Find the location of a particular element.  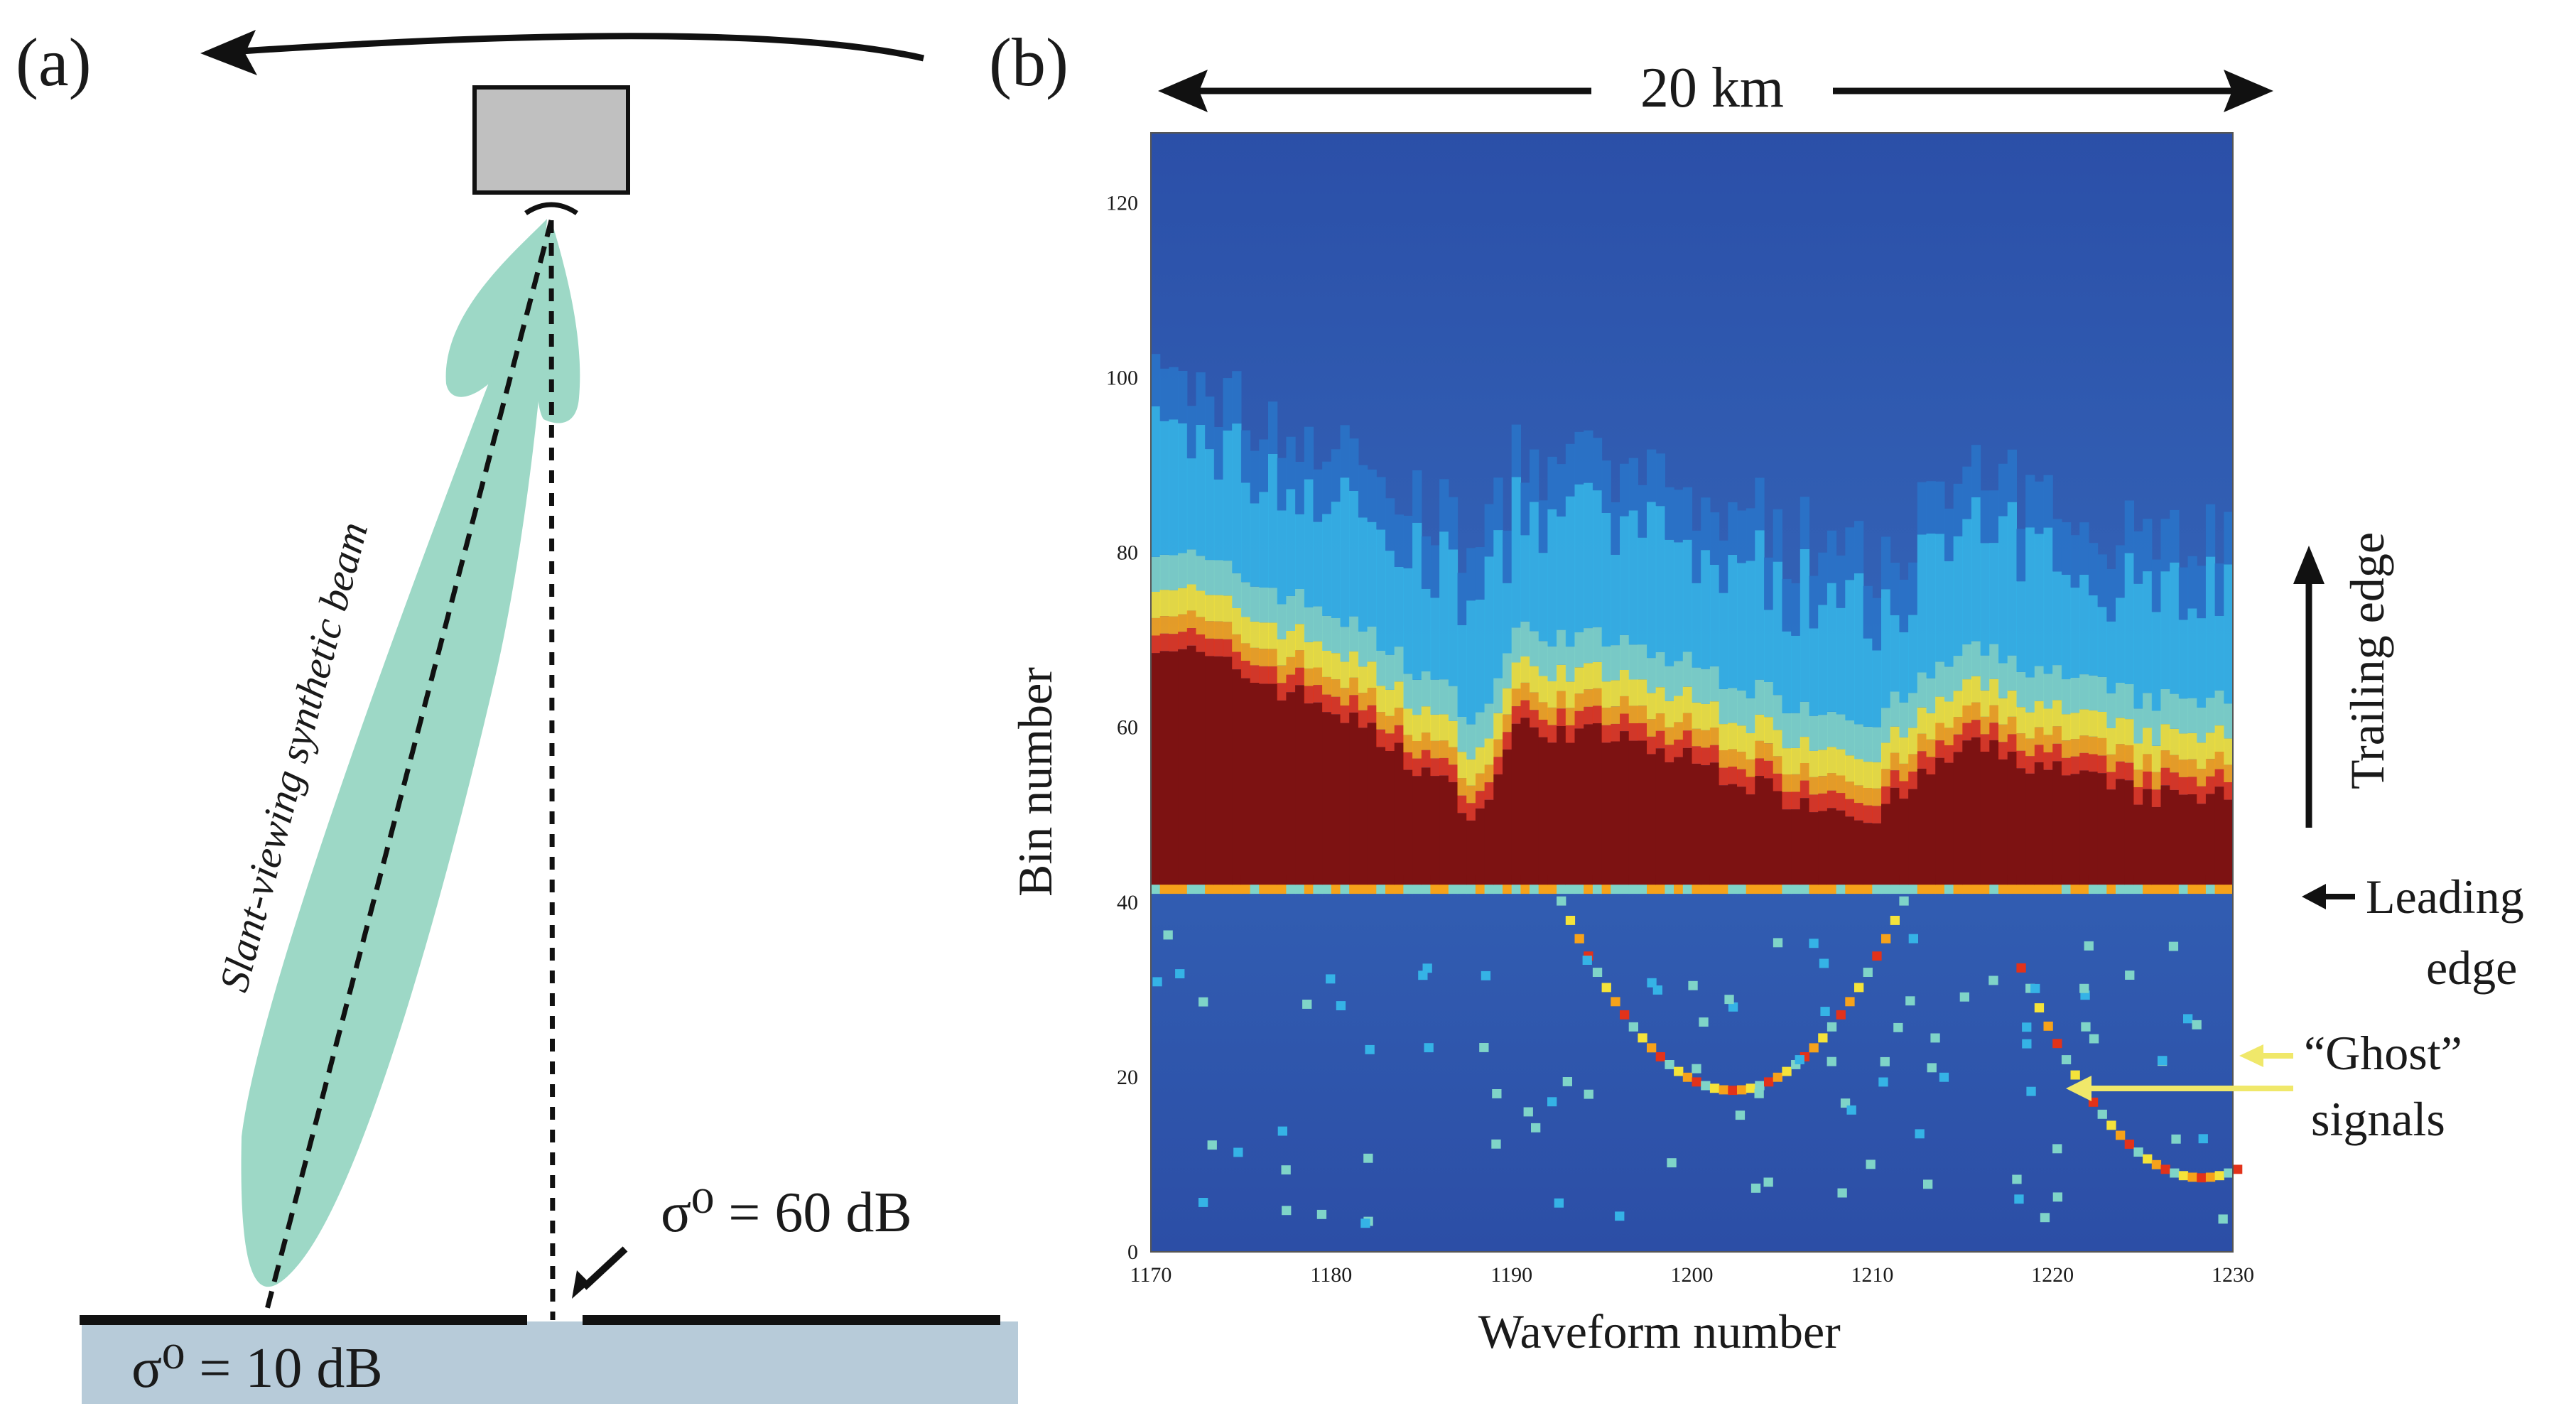

y-tick-label: 100 is located at coordinates (1122, 378).